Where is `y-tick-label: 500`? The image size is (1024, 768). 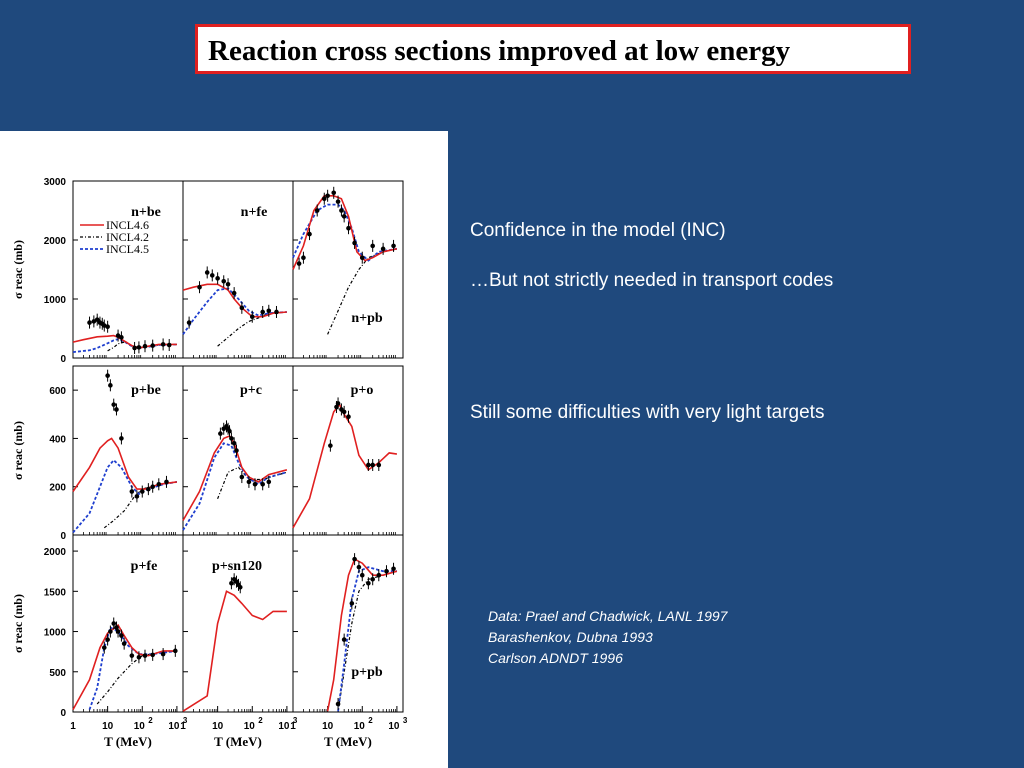
y-tick-label: 500 is located at coordinates (57, 673).